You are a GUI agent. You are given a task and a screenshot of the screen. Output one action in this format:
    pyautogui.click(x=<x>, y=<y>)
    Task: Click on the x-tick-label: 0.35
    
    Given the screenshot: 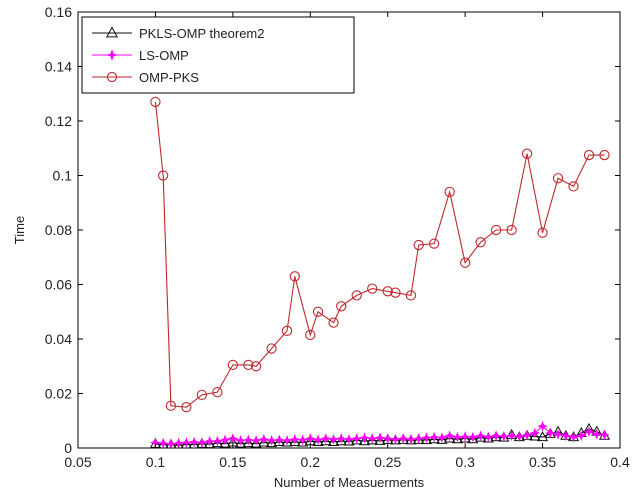 What is the action you would take?
    pyautogui.click(x=542, y=462)
    